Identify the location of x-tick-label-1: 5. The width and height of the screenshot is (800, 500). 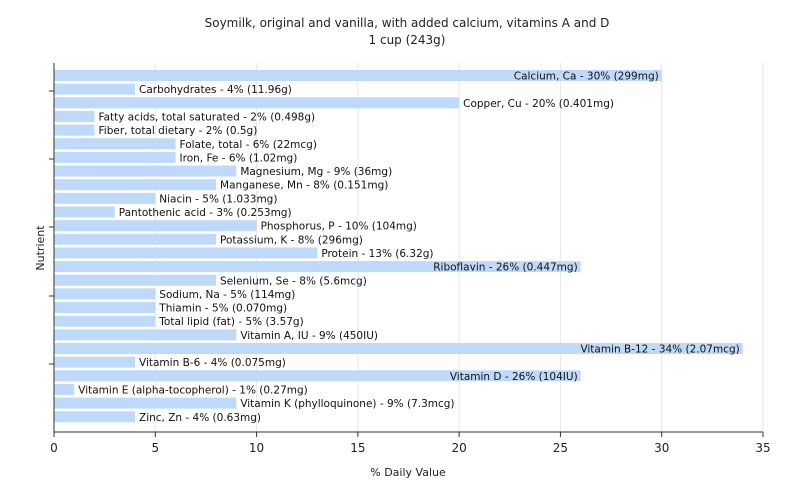
(155, 448).